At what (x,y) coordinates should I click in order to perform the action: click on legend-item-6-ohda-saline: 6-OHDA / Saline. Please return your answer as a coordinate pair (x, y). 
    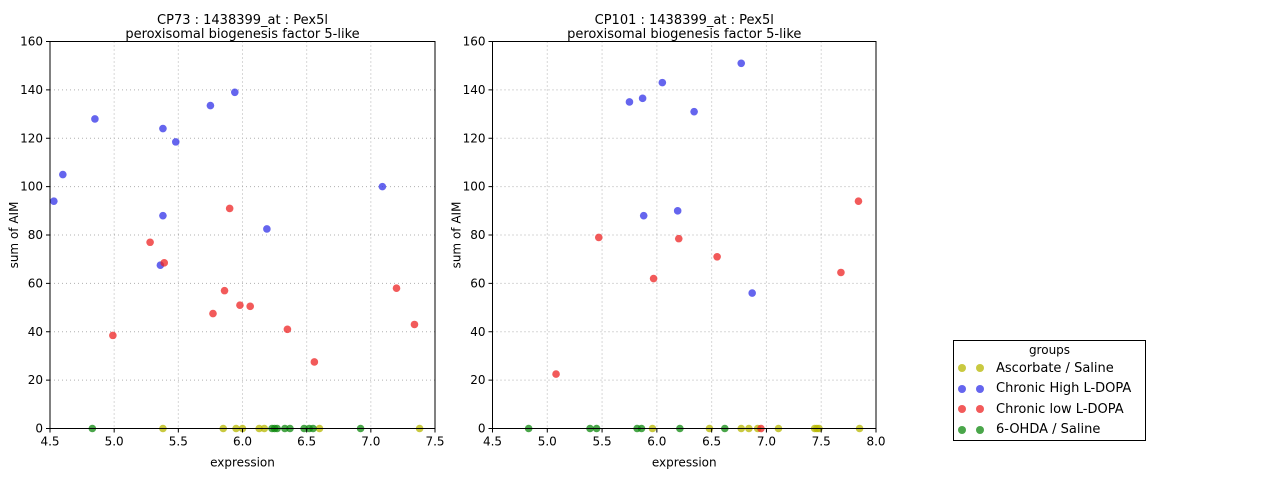
    Looking at the image, I should click on (1049, 430).